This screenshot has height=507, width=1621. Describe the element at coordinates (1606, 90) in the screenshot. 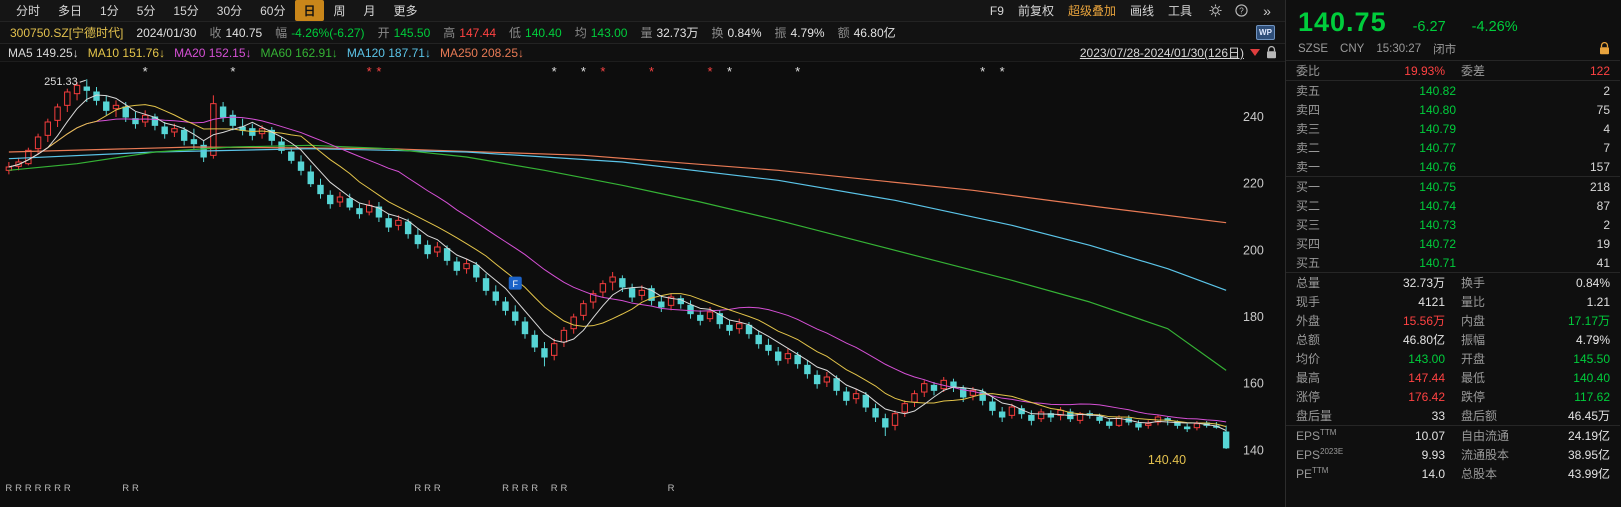

I see `order-quantity: 2` at that location.